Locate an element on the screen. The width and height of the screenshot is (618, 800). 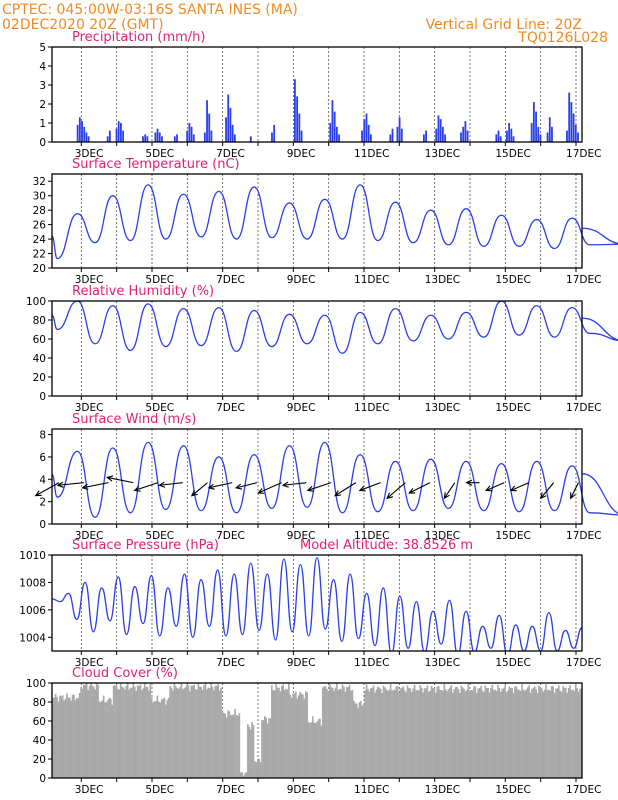
xtick-label: 13DEC is located at coordinates (442, 536).